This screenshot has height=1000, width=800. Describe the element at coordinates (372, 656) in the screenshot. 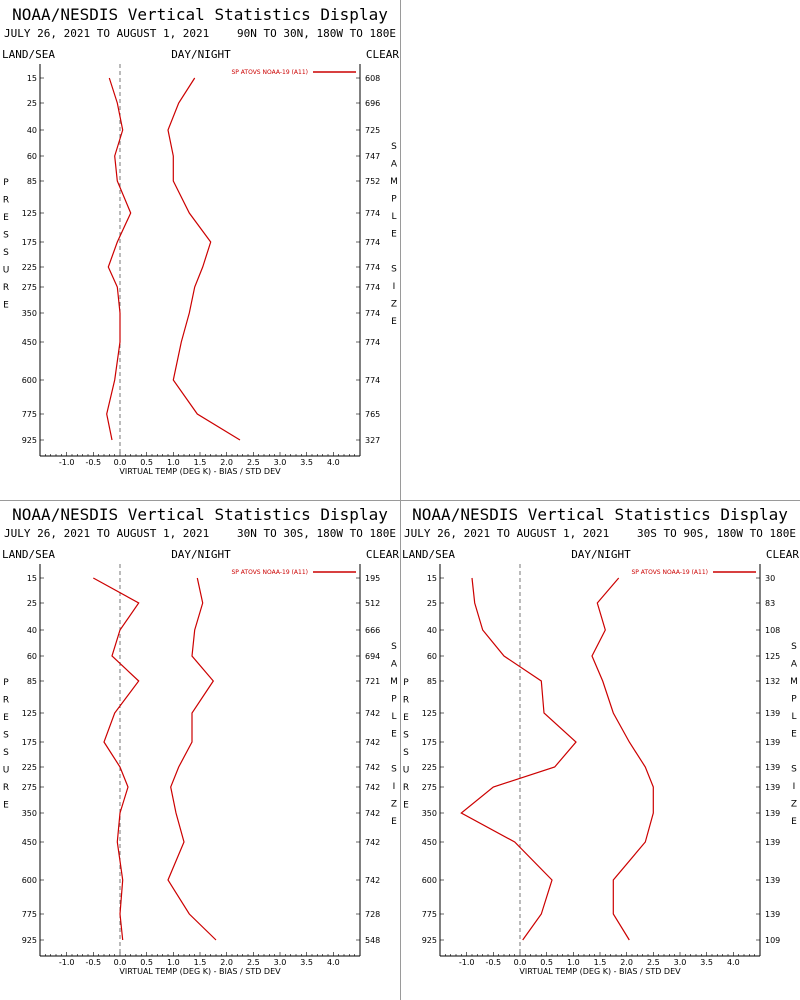

I see `sample-size-label: 694` at that location.